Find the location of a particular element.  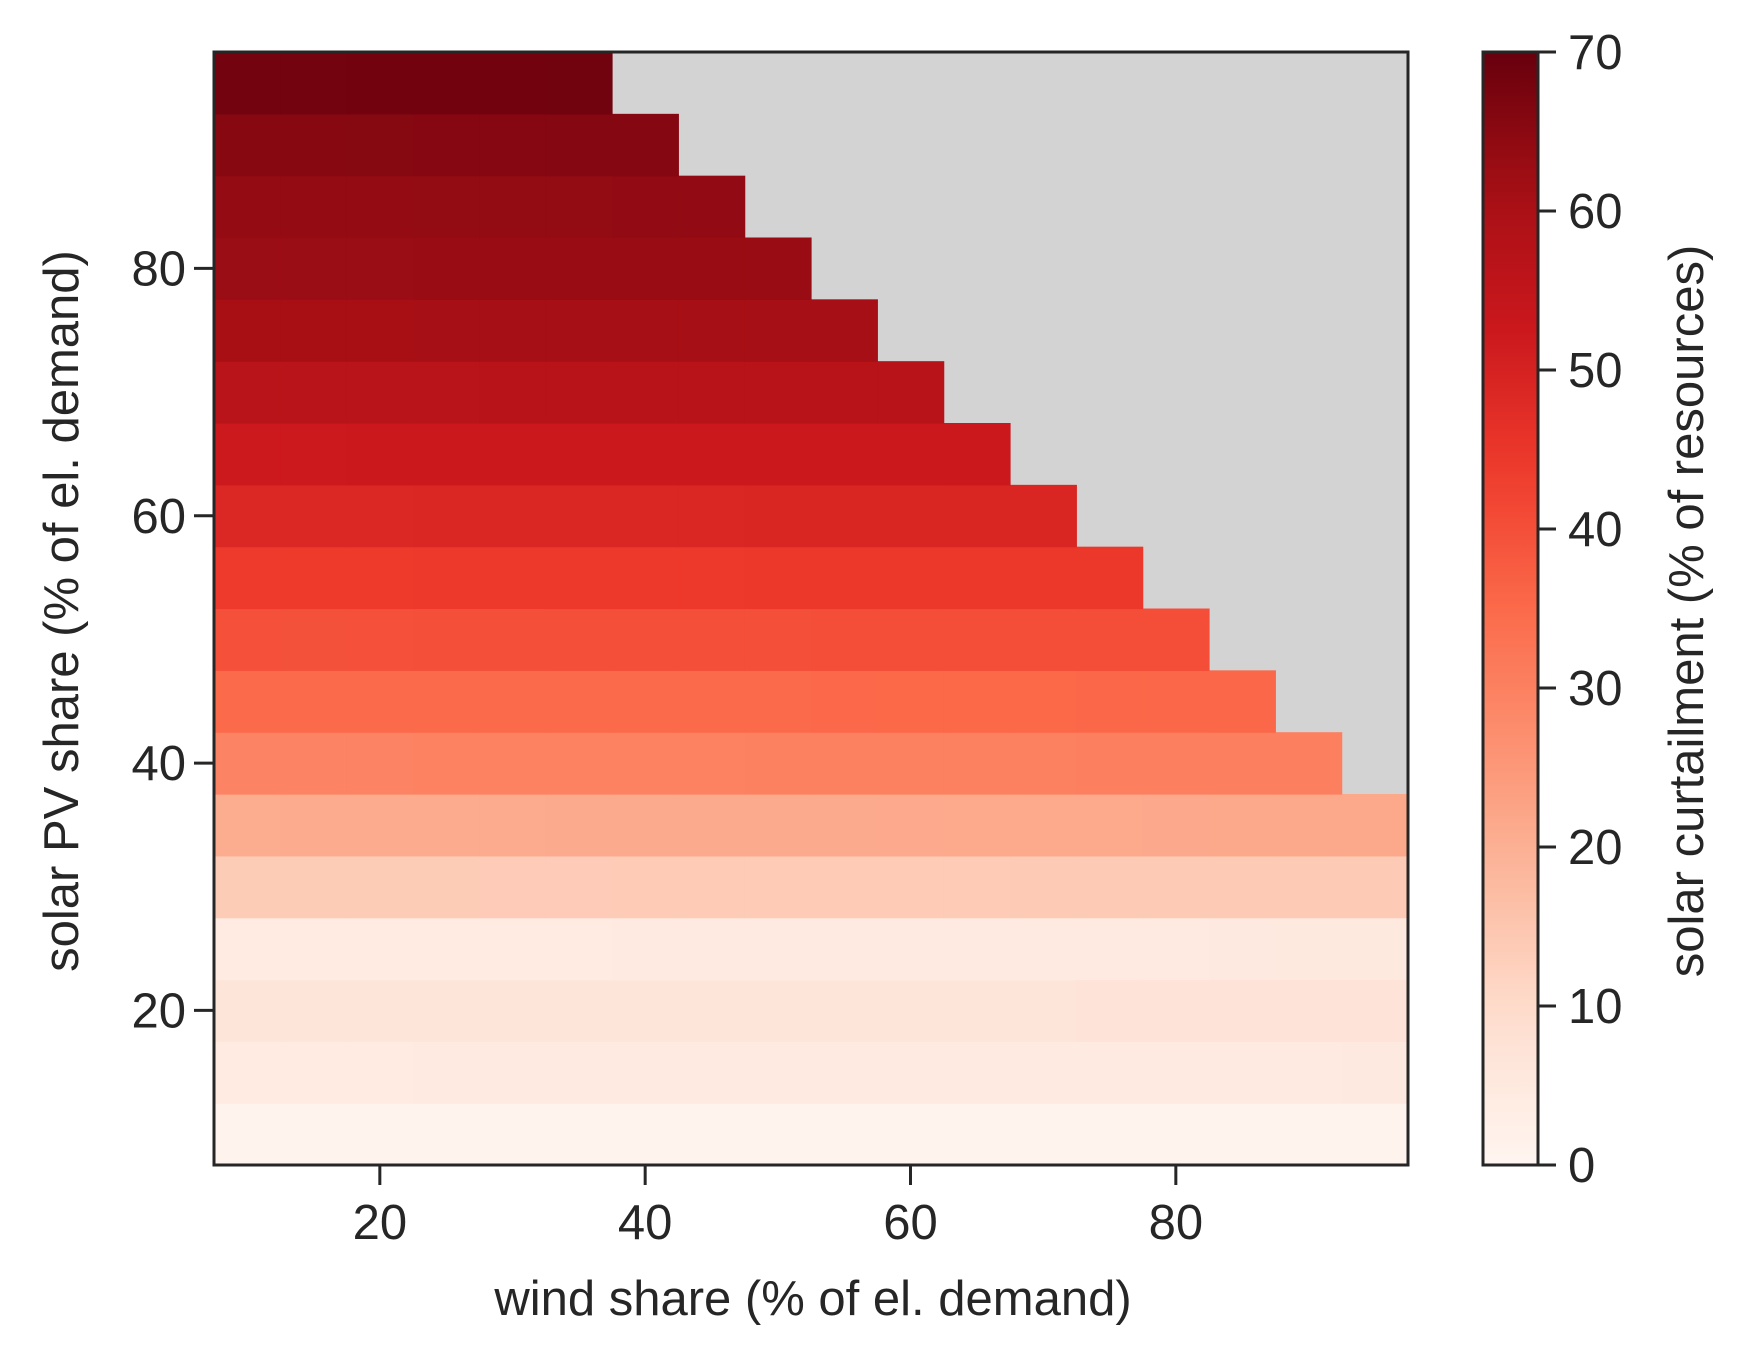

y-tick-label: 60 is located at coordinates (158, 517).